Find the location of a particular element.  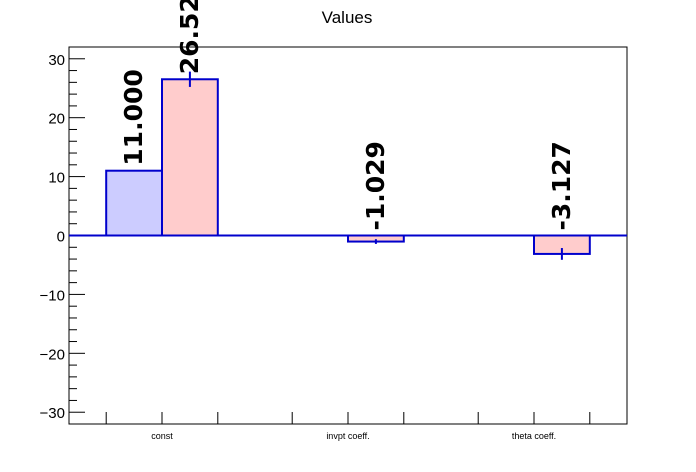

x-axis: const invpt coeff. theta coeff. is located at coordinates (348, 426).